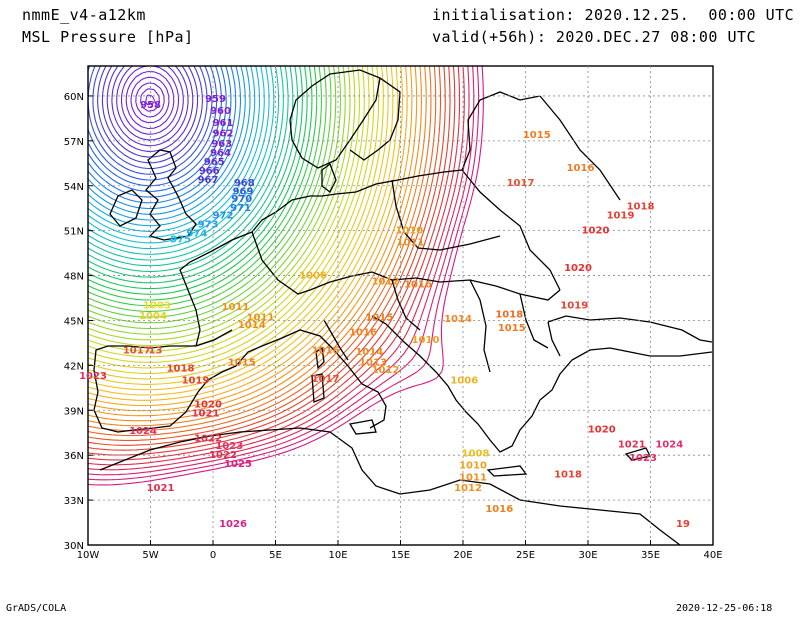 Image resolution: width=800 pixels, height=618 pixels. What do you see at coordinates (74, 546) in the screenshot?
I see `lat-tick-label: 30N` at bounding box center [74, 546].